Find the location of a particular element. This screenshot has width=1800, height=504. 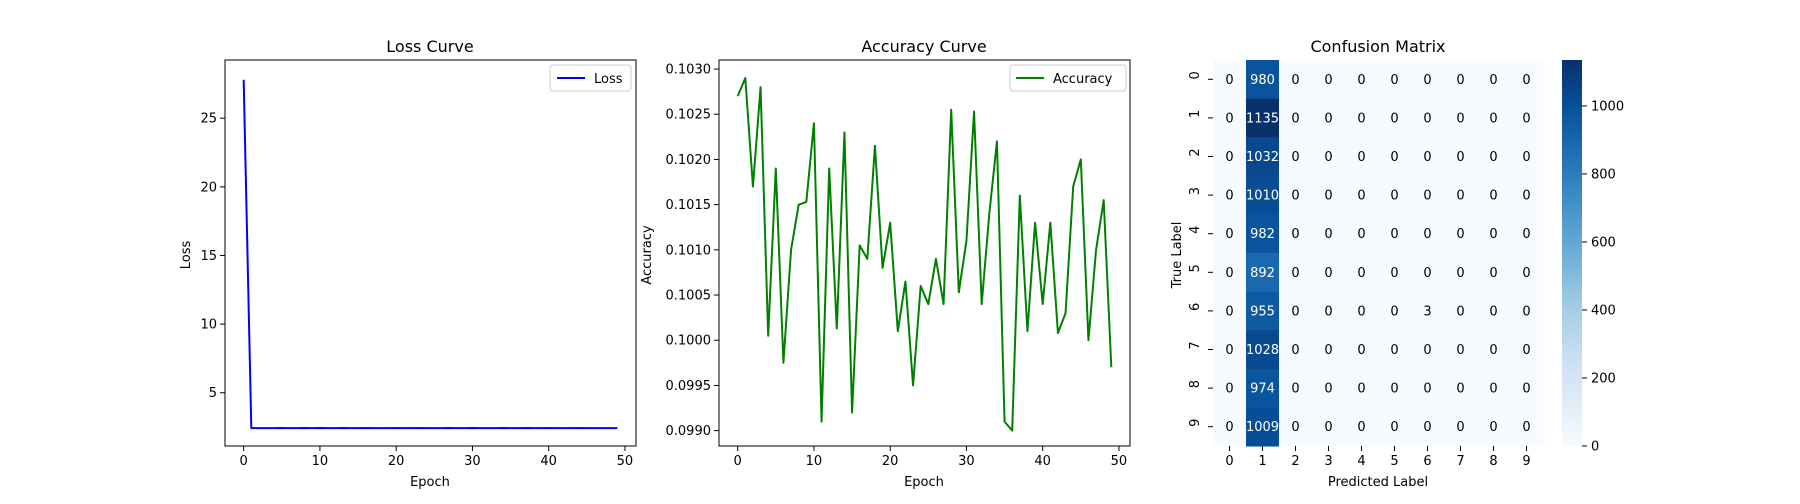

cm-x-tick-label: 2 is located at coordinates (1295, 461).